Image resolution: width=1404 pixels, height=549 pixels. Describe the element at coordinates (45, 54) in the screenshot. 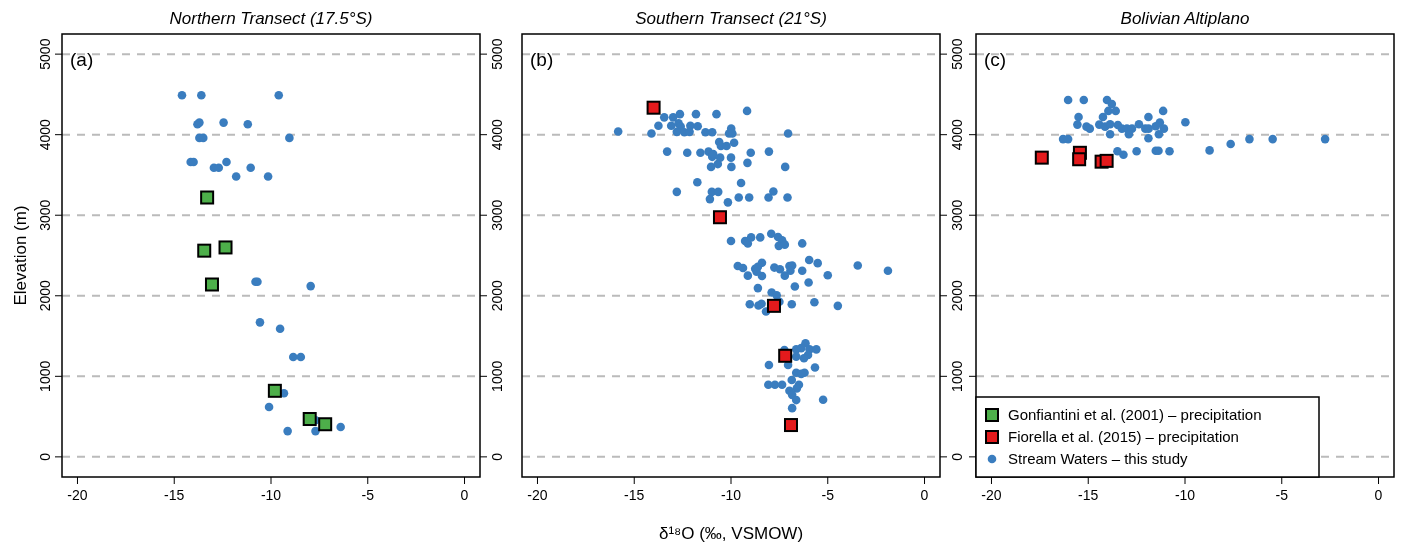

I see `y-tick-label: 5000` at that location.